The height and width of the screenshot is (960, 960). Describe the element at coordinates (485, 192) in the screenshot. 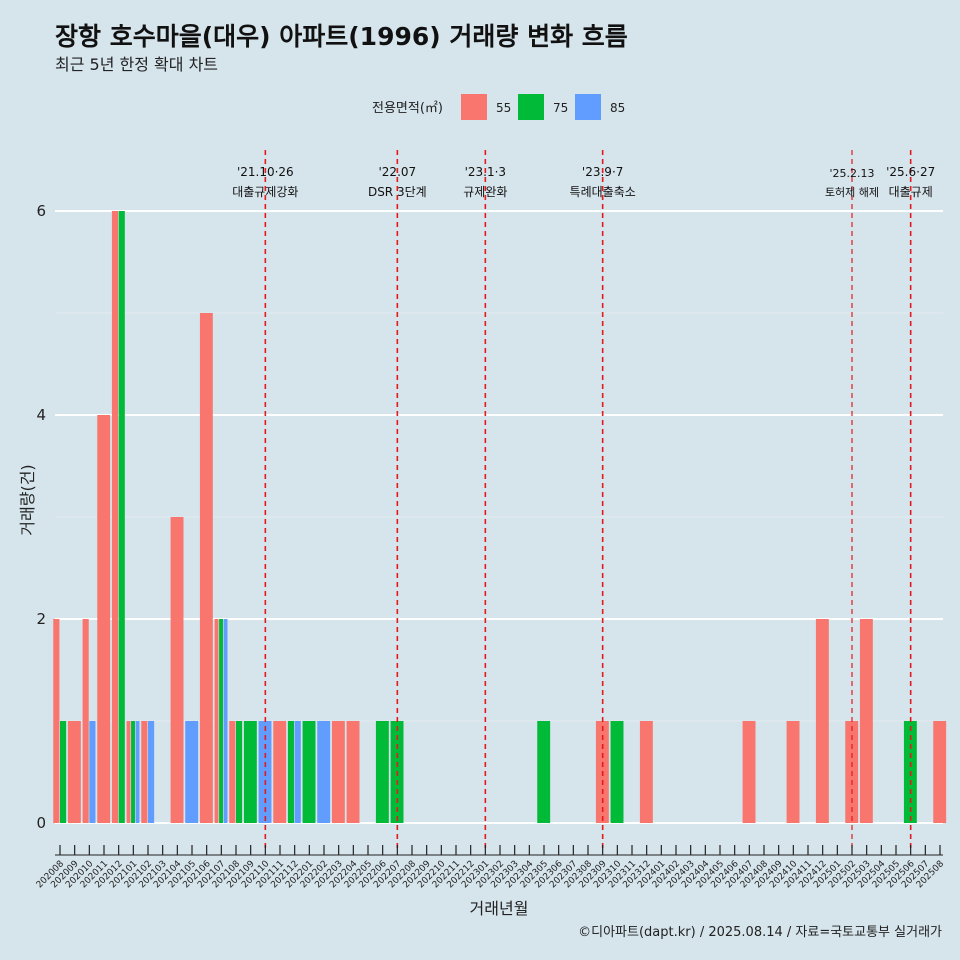

I see `event-label: 규제완화` at that location.